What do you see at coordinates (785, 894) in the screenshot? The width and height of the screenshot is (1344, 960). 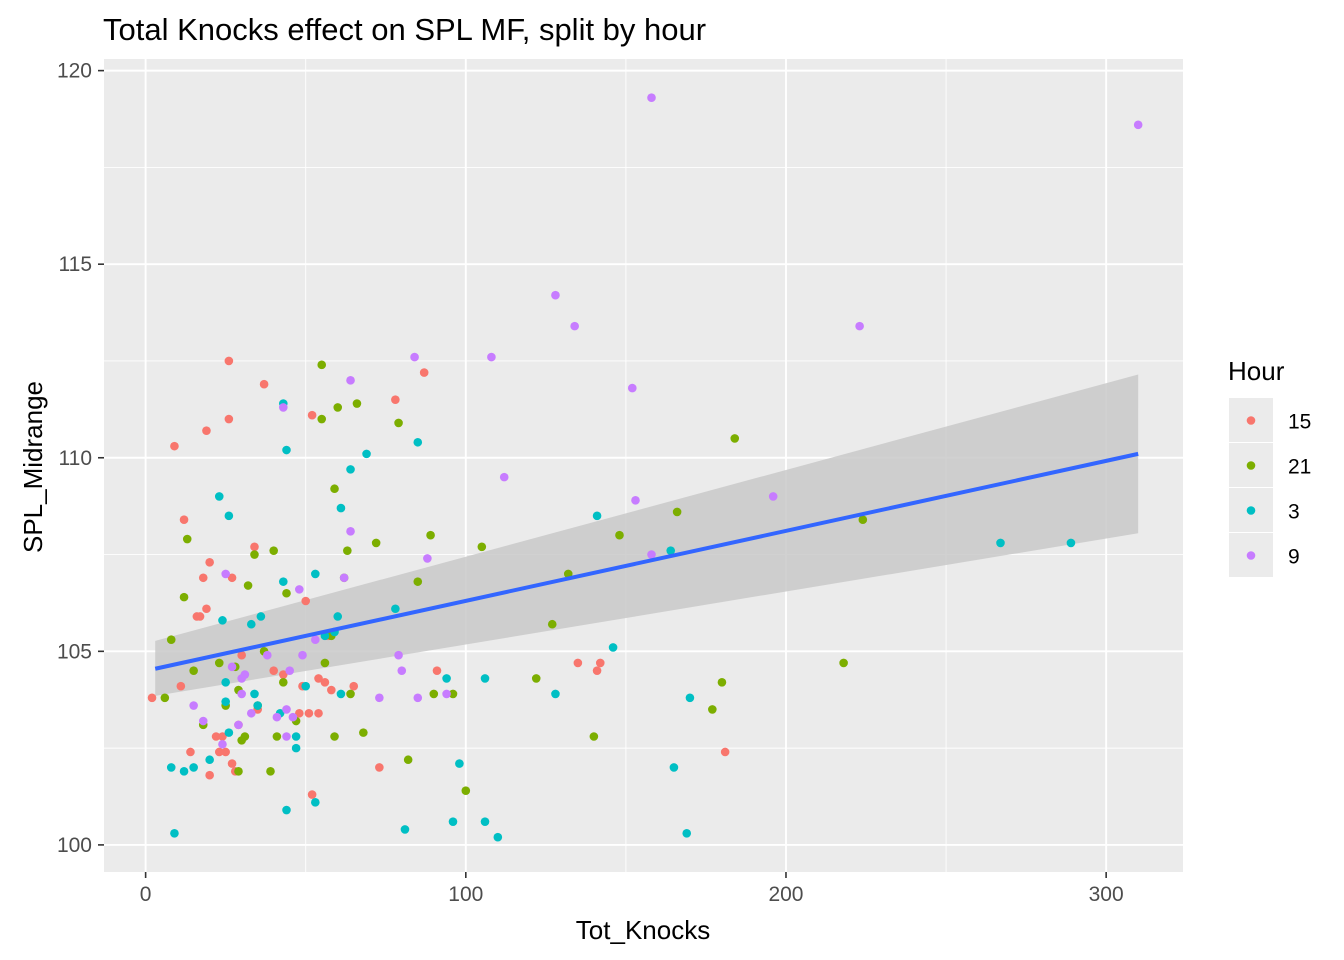 I see `x-tick-label: 200` at bounding box center [785, 894].